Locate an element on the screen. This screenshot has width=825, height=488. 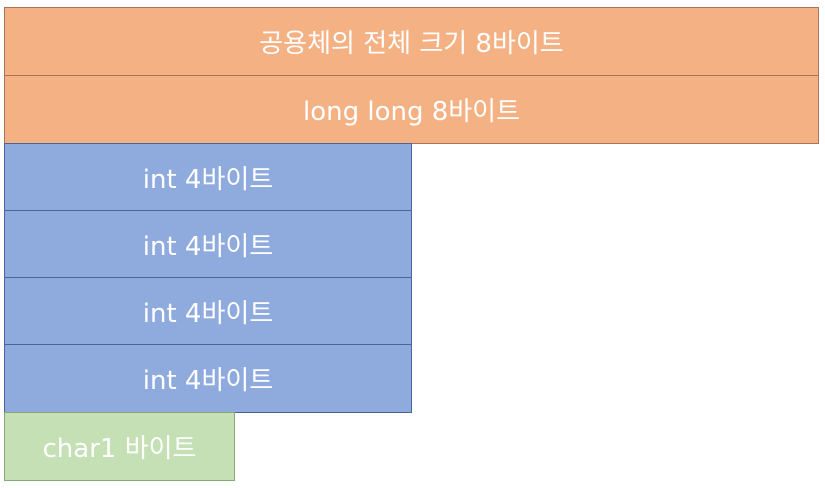
char-label: char1 바이트 is located at coordinates (119, 449).